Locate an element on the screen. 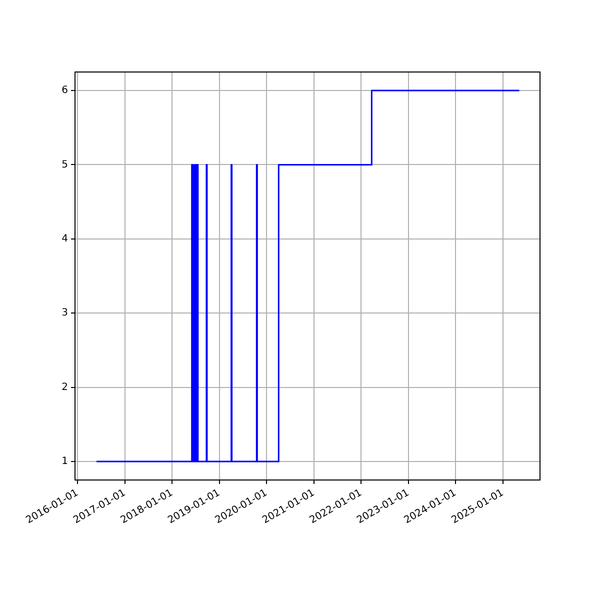  y-tick-label: 3 is located at coordinates (65, 313).